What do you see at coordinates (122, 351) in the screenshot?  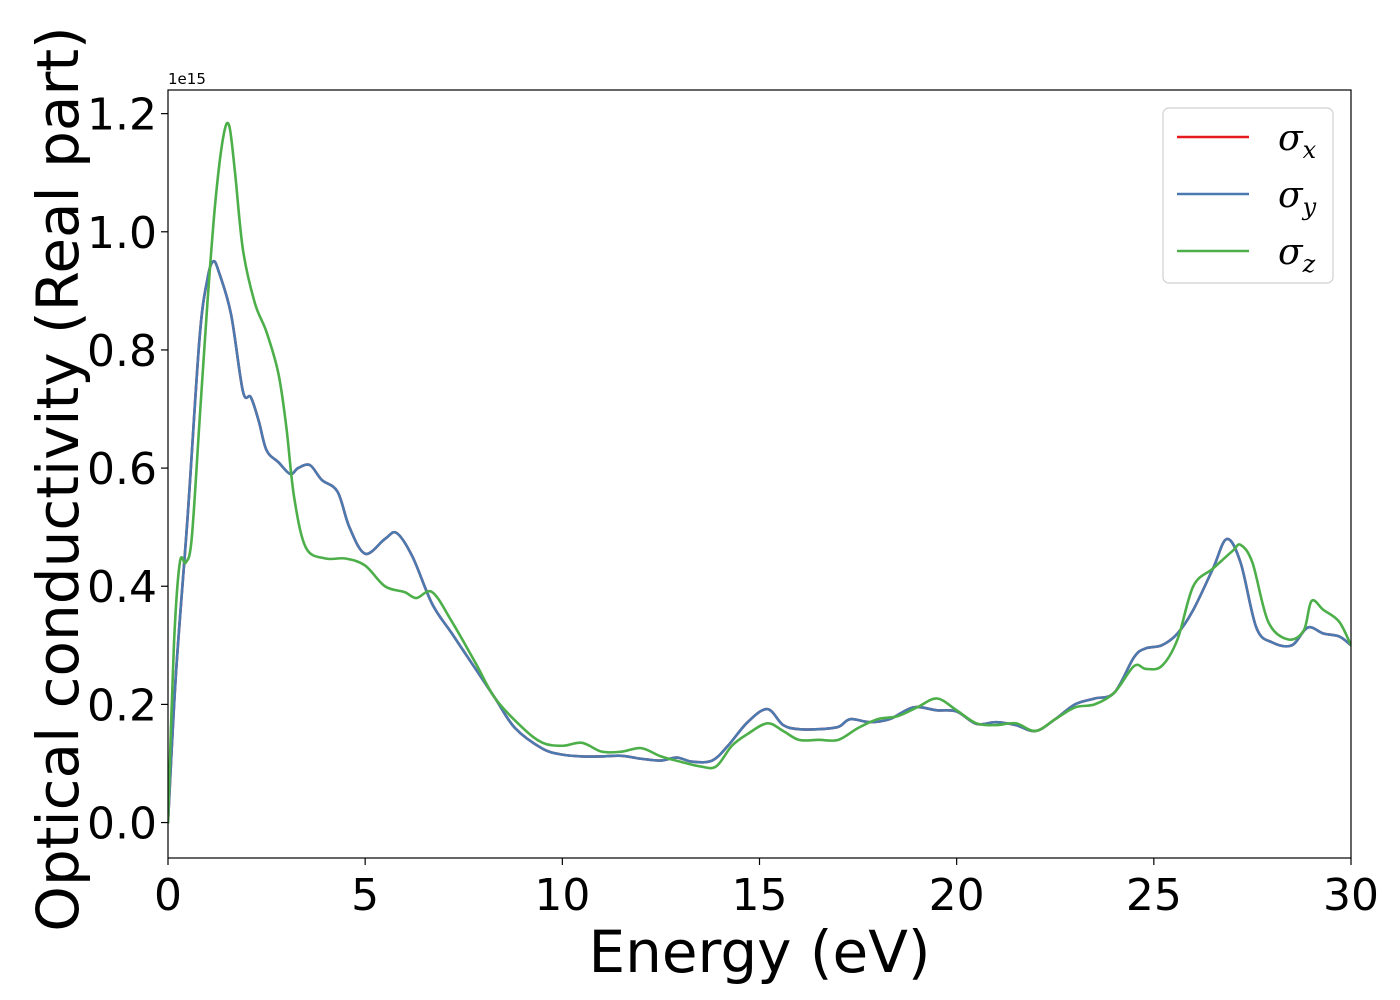 I see `y-tick-label: 0.8` at bounding box center [122, 351].